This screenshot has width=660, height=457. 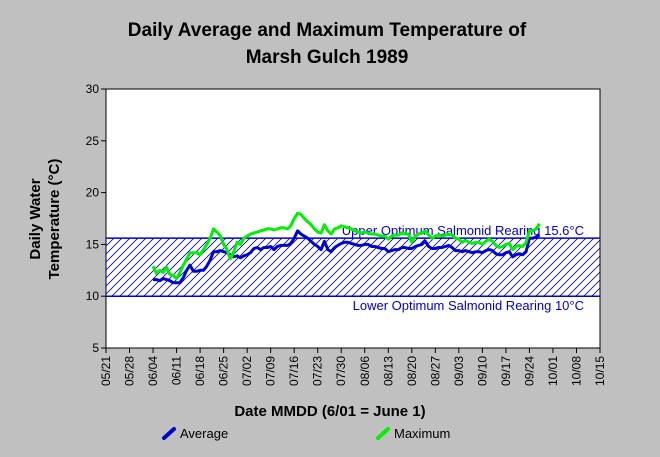 What do you see at coordinates (271, 371) in the screenshot?
I see `x-tick-label: 07/09` at bounding box center [271, 371].